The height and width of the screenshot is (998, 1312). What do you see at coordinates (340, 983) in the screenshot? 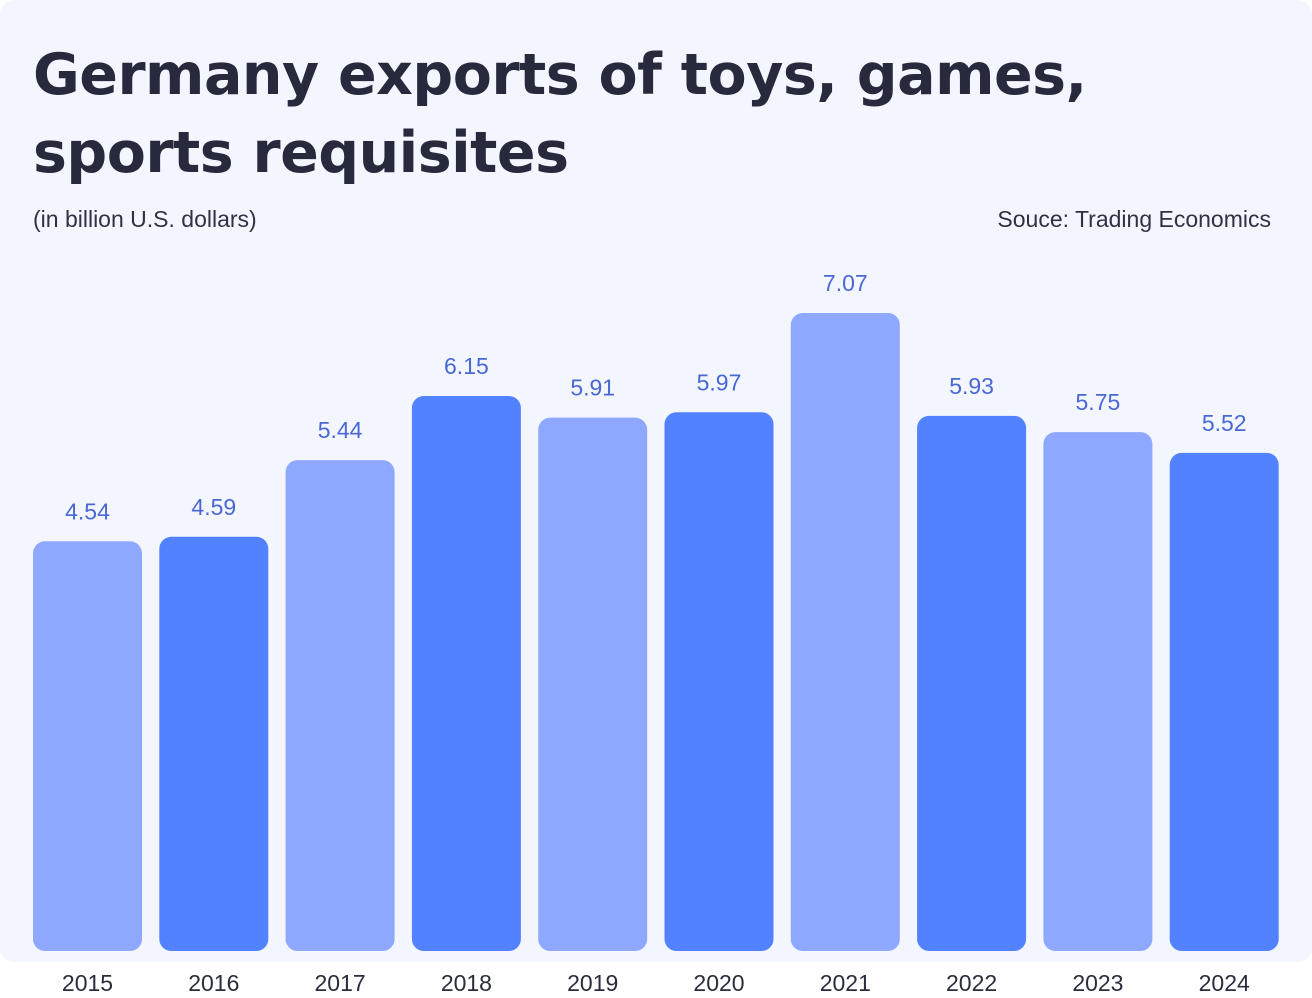
I see `x-tick-label-2017: 2017` at bounding box center [340, 983].